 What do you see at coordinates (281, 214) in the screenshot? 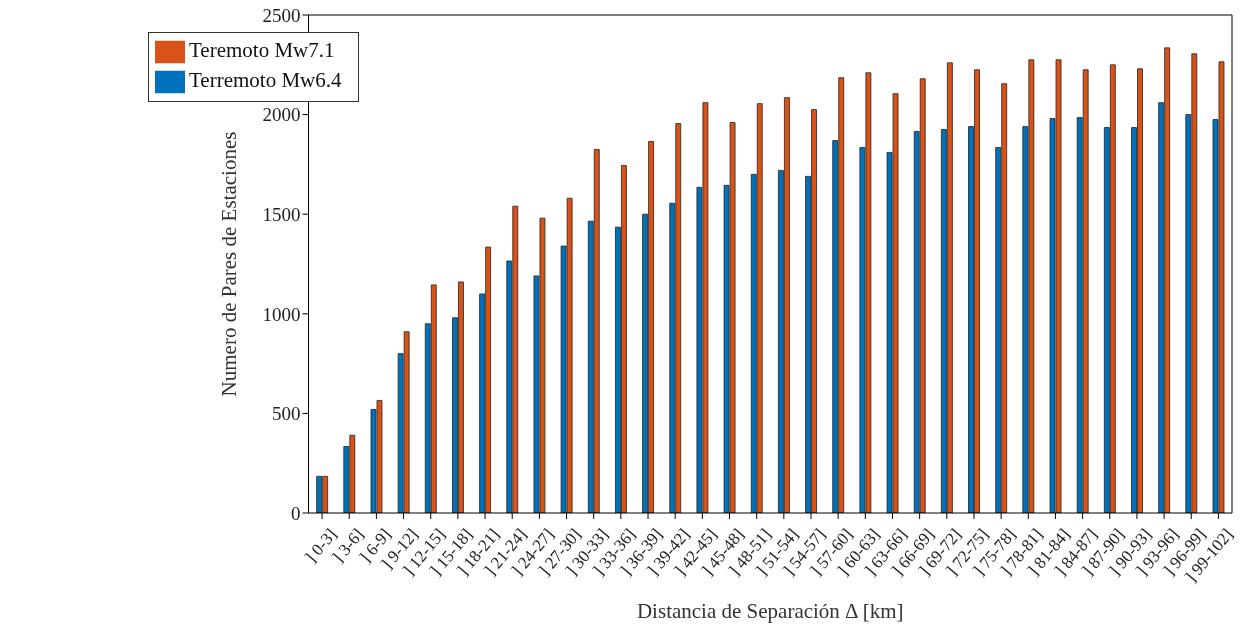
I see `y-tick-label: 1500` at bounding box center [281, 214].